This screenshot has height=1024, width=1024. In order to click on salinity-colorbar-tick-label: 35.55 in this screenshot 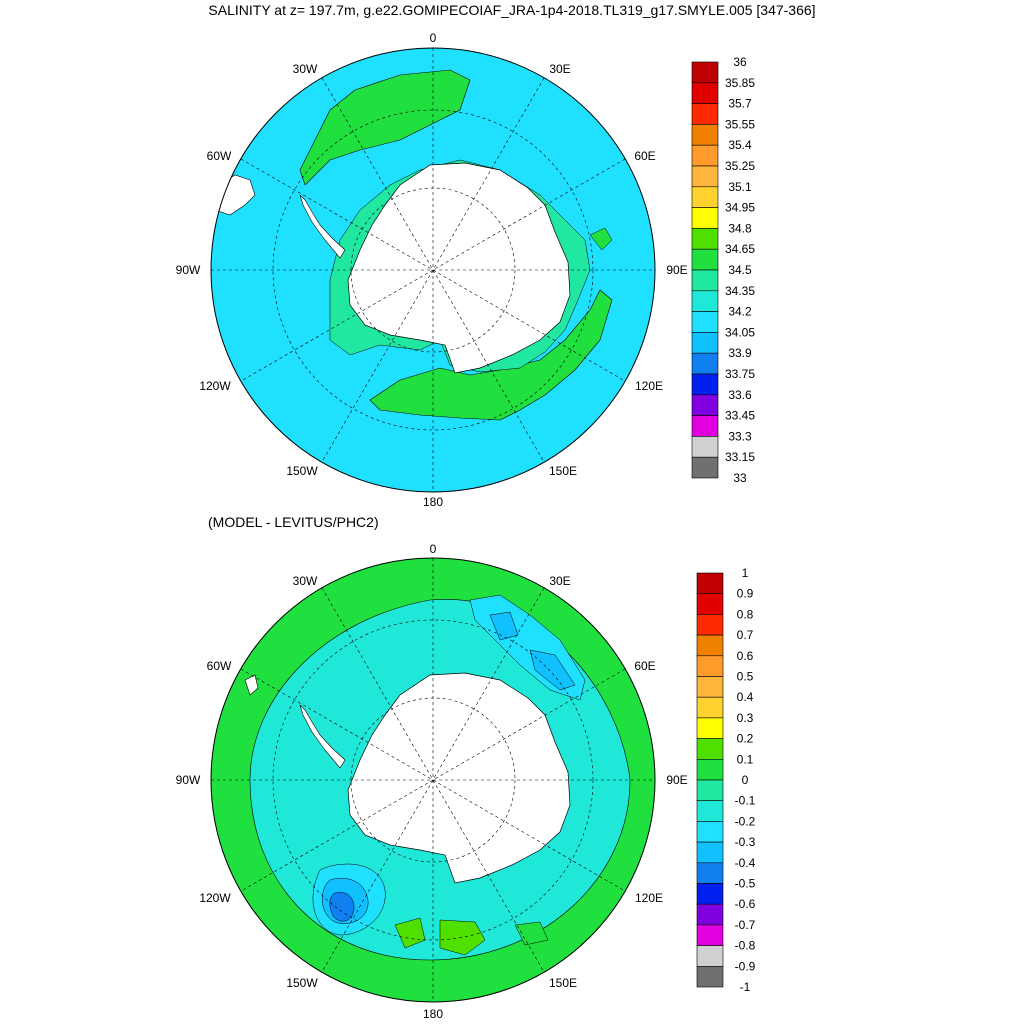, I will do `click(740, 124)`.